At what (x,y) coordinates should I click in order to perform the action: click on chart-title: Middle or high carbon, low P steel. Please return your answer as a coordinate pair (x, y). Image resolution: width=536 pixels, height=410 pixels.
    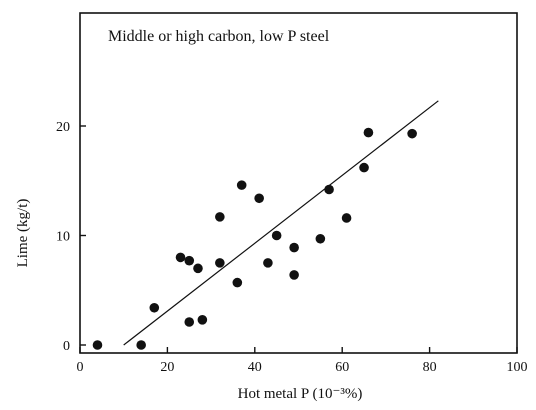
    Looking at the image, I should click on (219, 36).